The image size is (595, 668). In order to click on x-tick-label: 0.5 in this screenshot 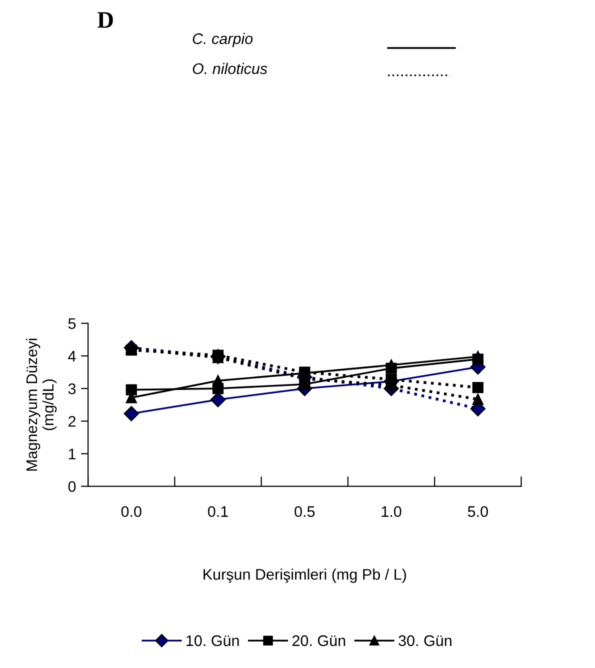, I will do `click(304, 511)`.